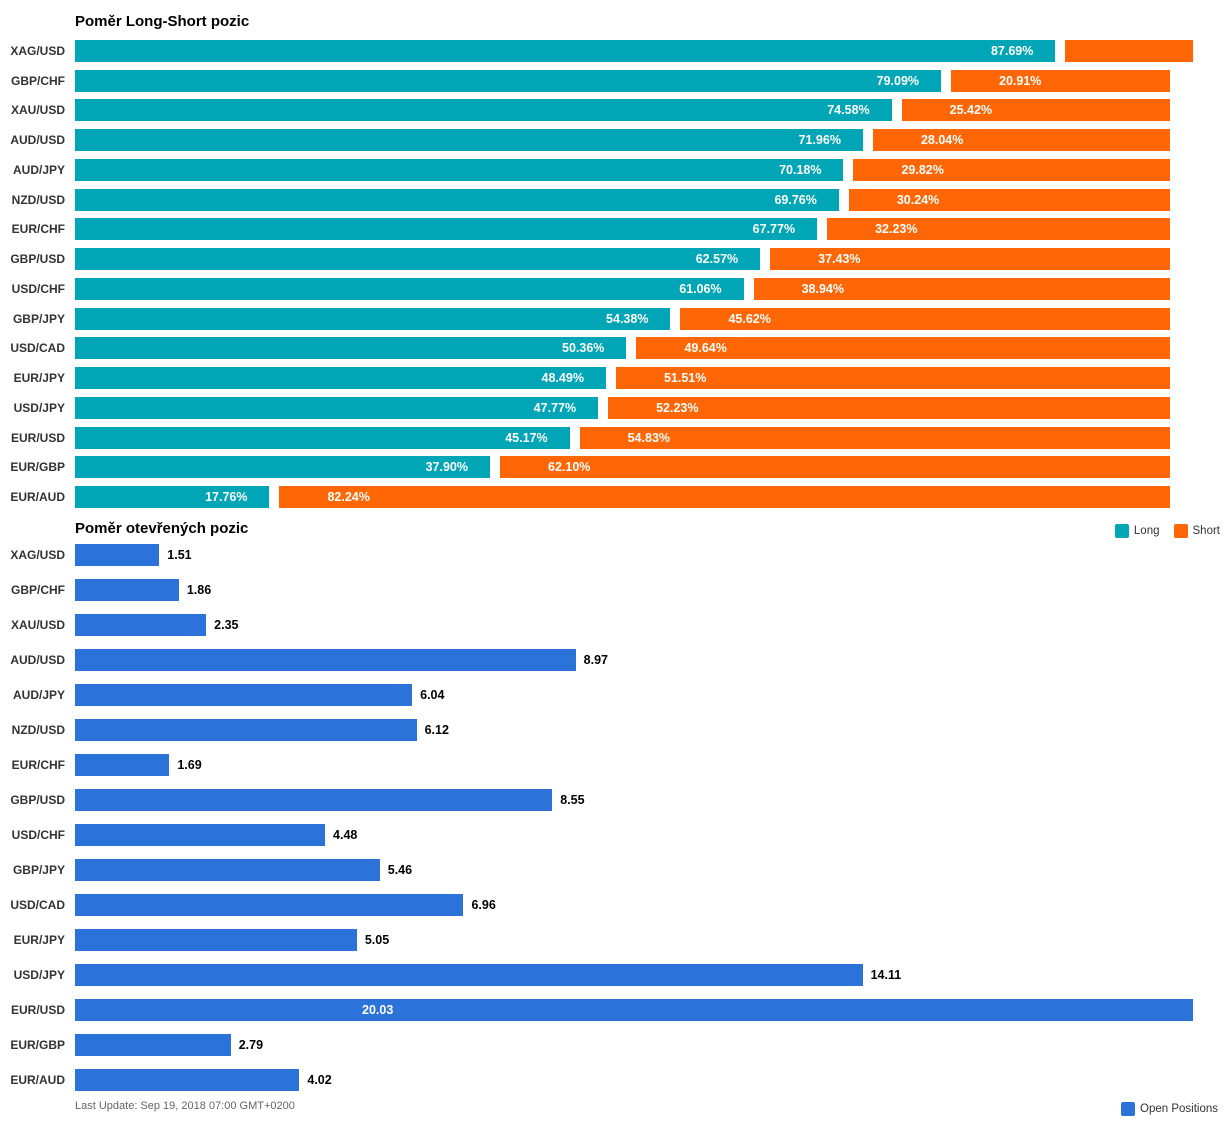 The width and height of the screenshot is (1226, 1126). Describe the element at coordinates (970, 259) in the screenshot. I see `short-bar: 37.43%` at that location.